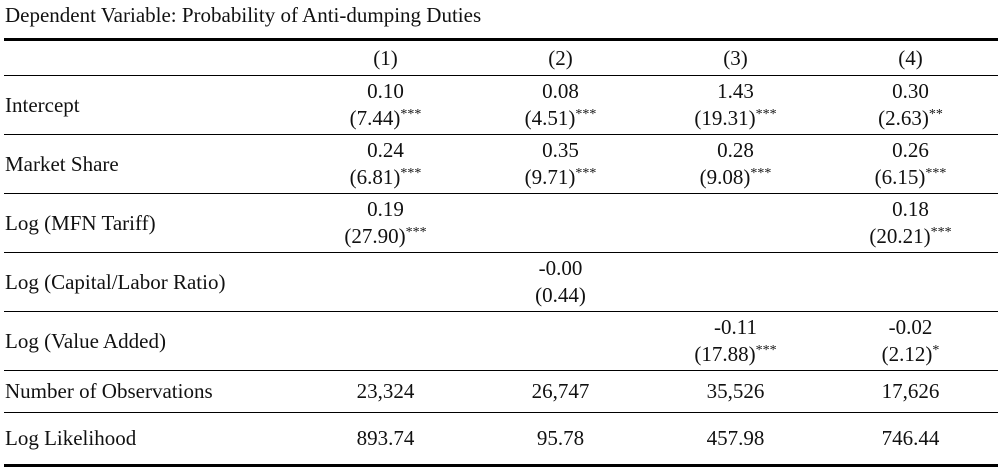 The image size is (1001, 474). I want to click on coefficient: 0.35, so click(560, 150).